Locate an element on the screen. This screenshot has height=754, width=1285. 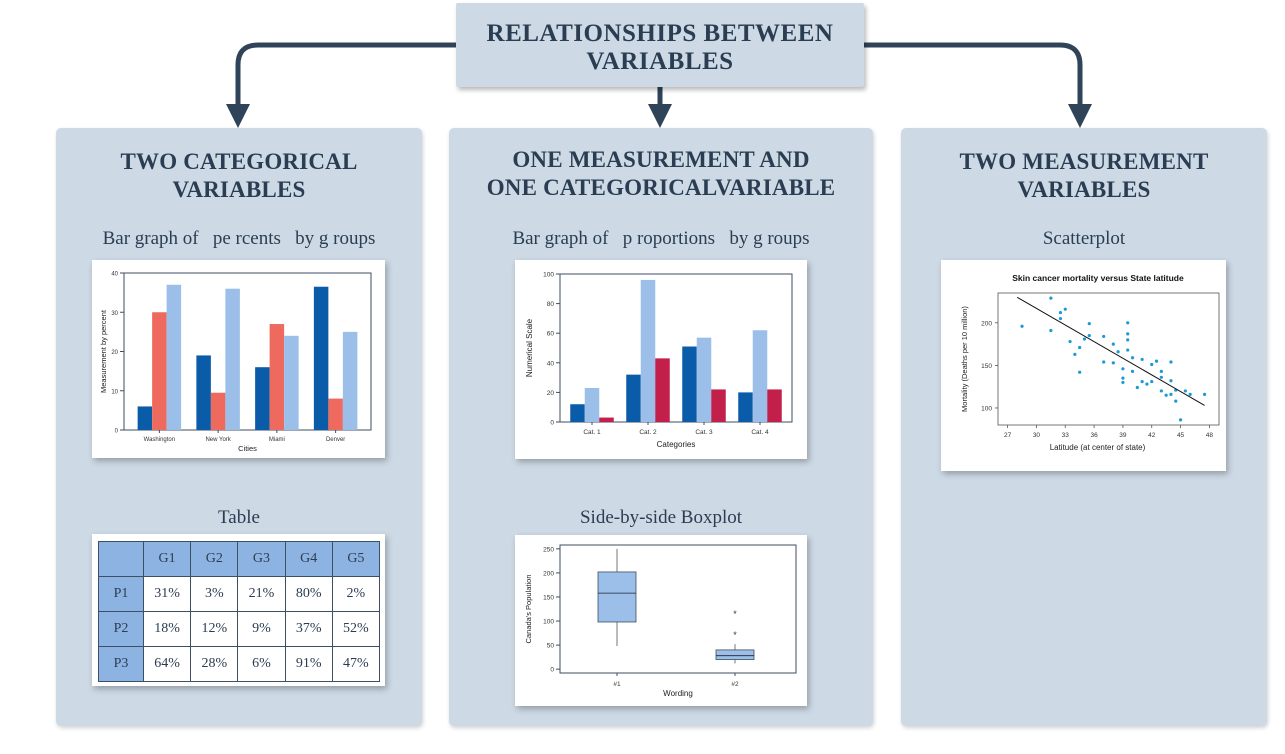
table-cell: 31% is located at coordinates (167, 594).